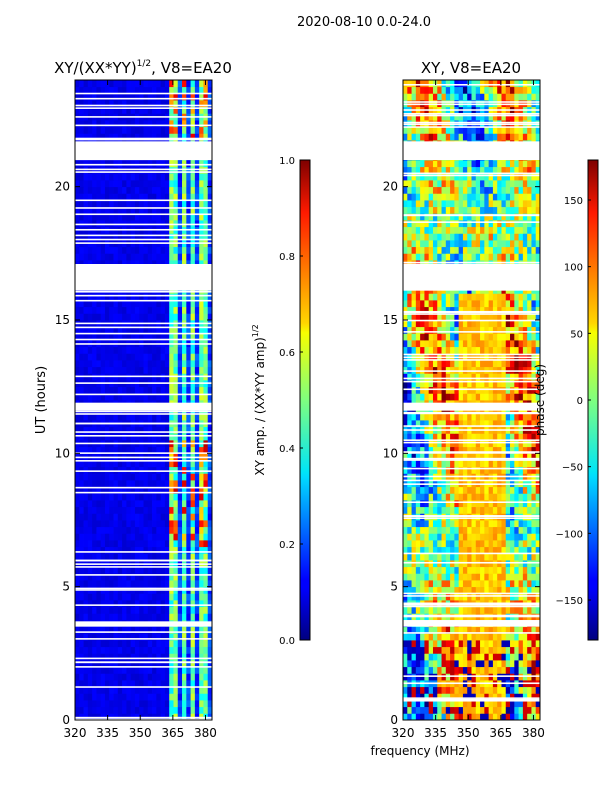 The image size is (600, 804). Describe the element at coordinates (140, 733) in the screenshot. I see `amplitude-xtick-label: 350` at that location.